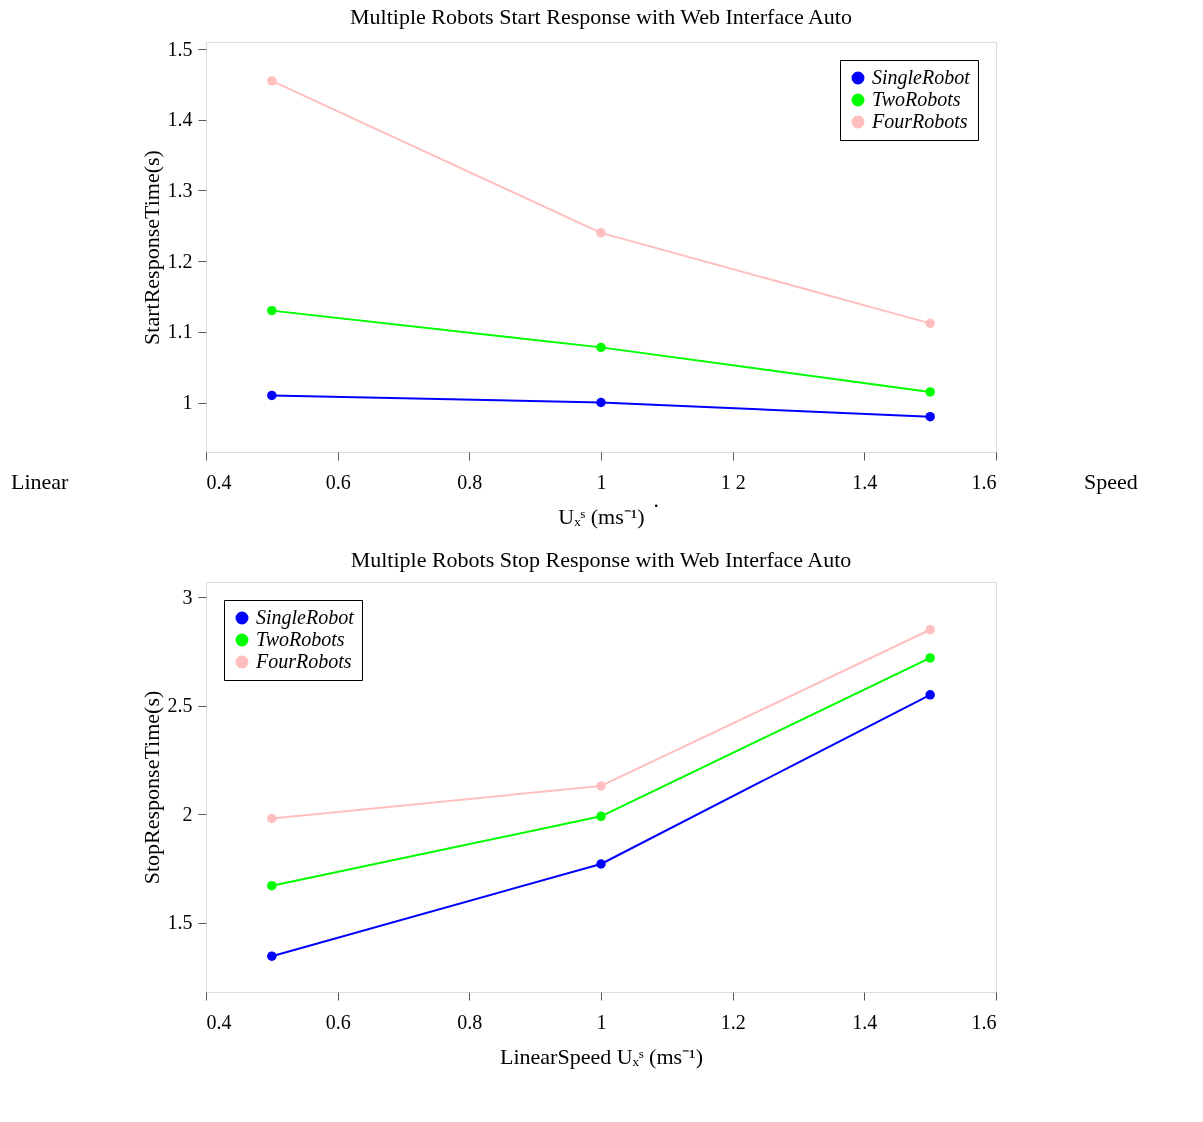 This screenshot has height=1122, width=1203. I want to click on x-axis-title: Uₓˢ (ms⁻¹), so click(601, 516).